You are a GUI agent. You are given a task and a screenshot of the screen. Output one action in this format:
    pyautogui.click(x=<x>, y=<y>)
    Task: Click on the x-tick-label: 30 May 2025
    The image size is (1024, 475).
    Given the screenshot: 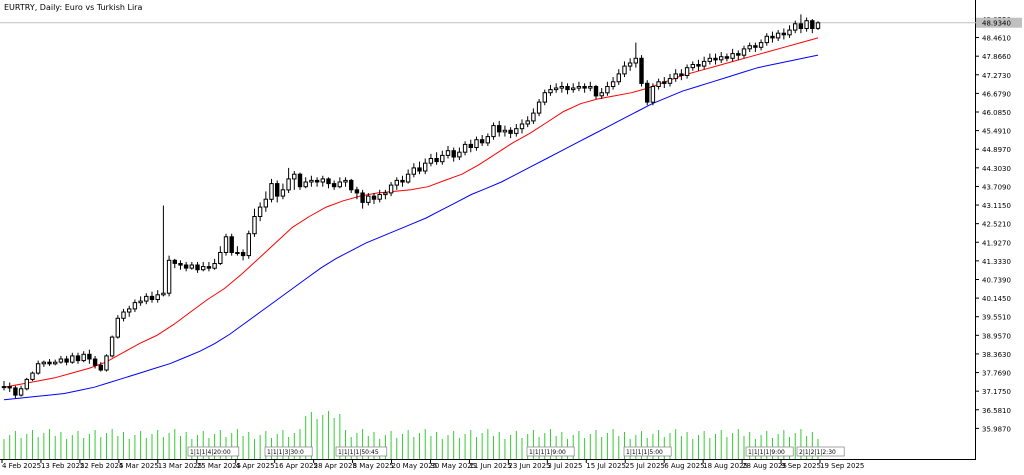 What is the action you would take?
    pyautogui.click(x=453, y=466)
    